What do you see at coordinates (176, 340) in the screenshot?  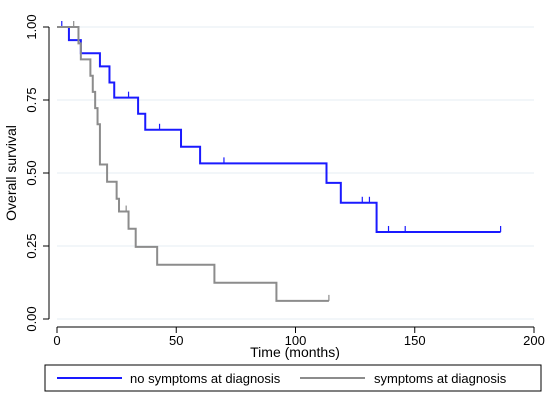 I see `x-tick-label: 50` at bounding box center [176, 340].